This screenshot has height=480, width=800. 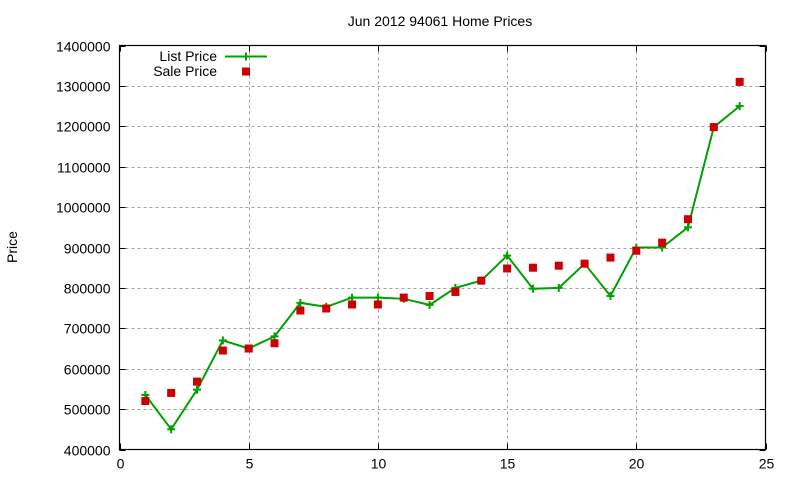 What do you see at coordinates (87, 249) in the screenshot?
I see `y-tick-label: 900000` at bounding box center [87, 249].